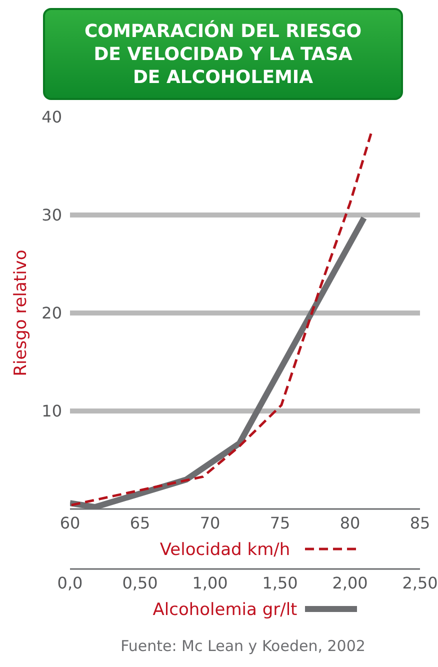 The image size is (438, 667). I want to click on y-tick-label: 10, so click(52, 411).